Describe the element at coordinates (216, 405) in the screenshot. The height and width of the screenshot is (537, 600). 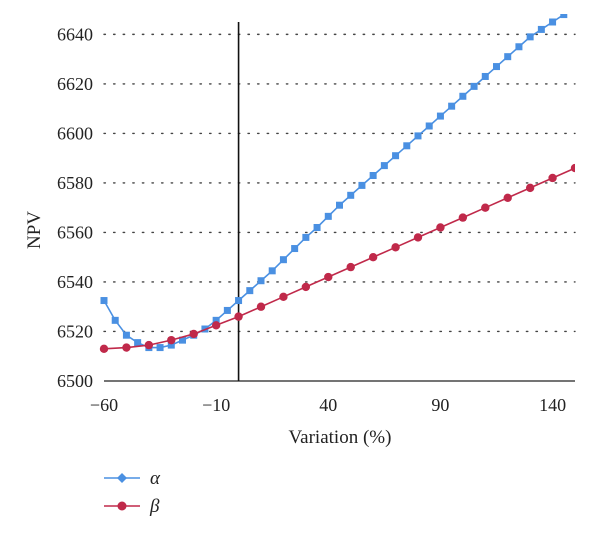
I see `x-tick-label: −10` at that location.